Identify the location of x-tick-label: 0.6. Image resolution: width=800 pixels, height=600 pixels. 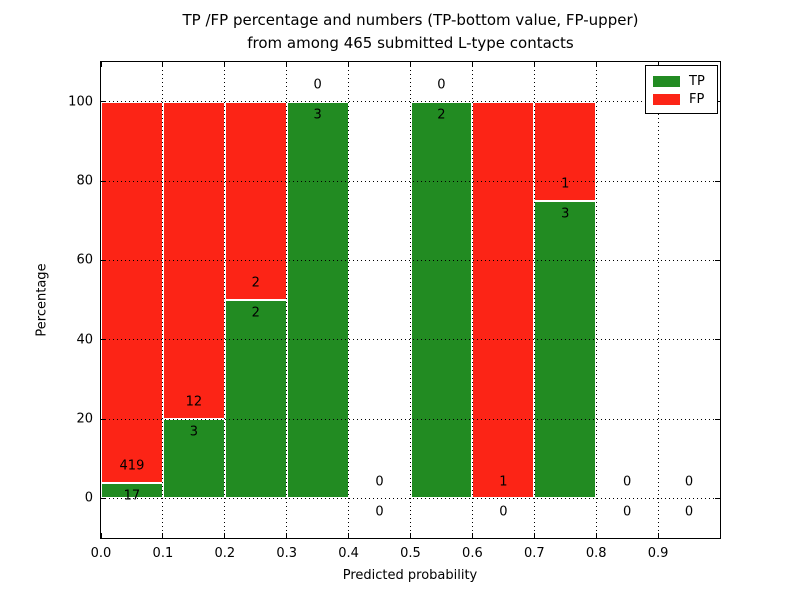
(472, 553).